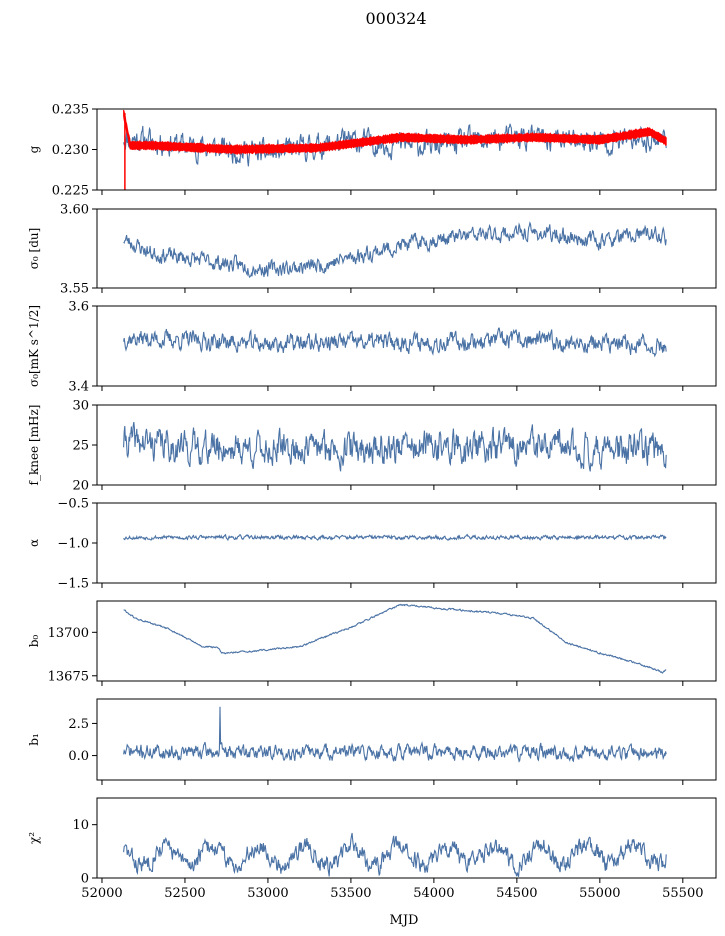 The image size is (725, 936). I want to click on x-tick-label: 54000, so click(433, 893).